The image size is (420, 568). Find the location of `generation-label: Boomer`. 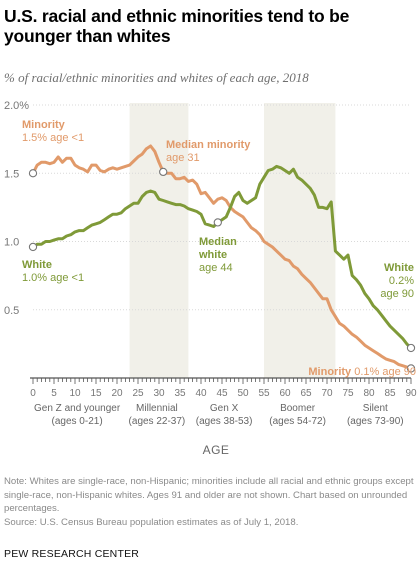

generation-label: Boomer is located at coordinates (298, 408).